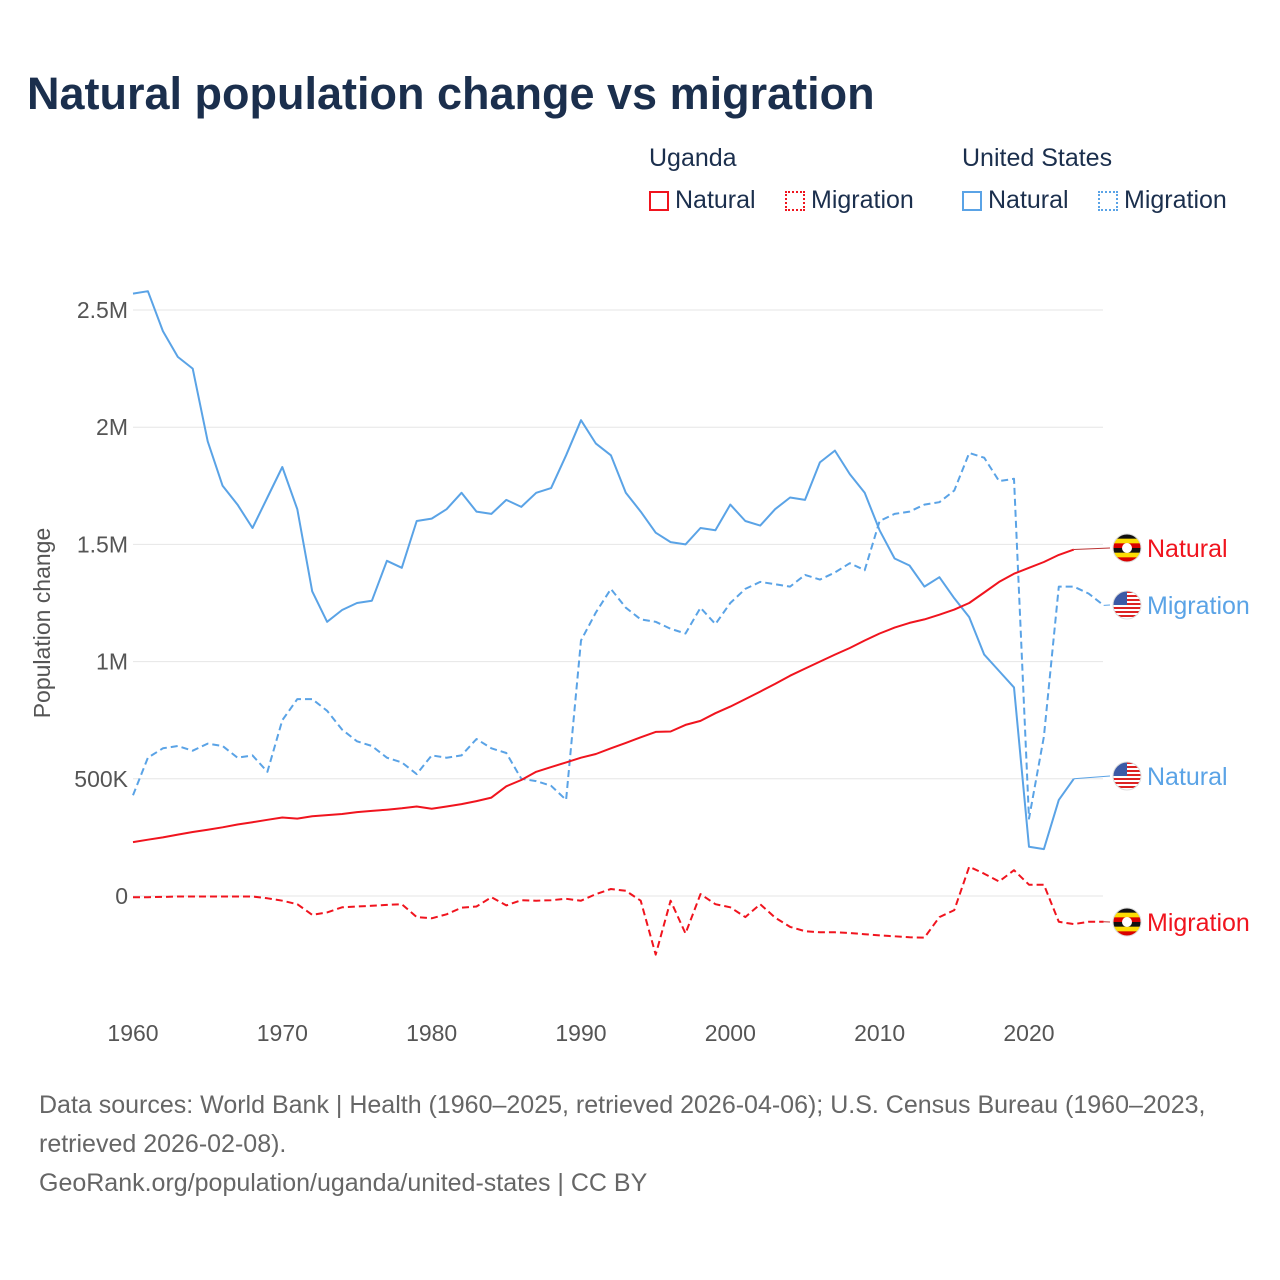 The width and height of the screenshot is (1280, 1280). I want to click on x-tick-label: 1960, so click(132, 1033).